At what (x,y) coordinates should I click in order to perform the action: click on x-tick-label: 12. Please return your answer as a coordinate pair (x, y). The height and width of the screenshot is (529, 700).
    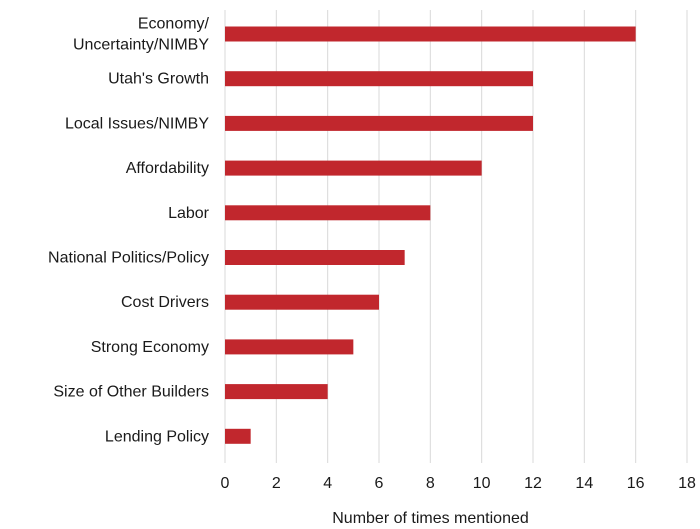
    Looking at the image, I should click on (533, 483).